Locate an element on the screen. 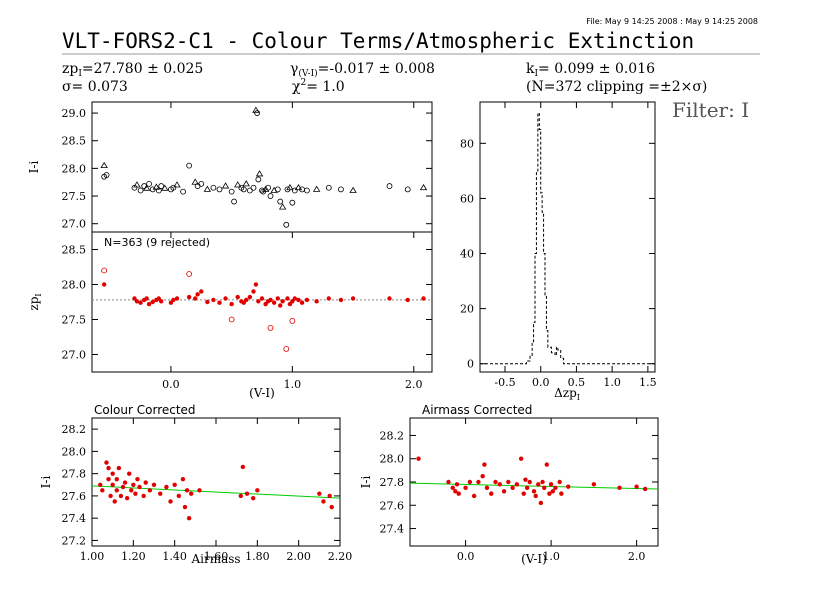  airmass-ylabel: I-i is located at coordinates (366, 482).